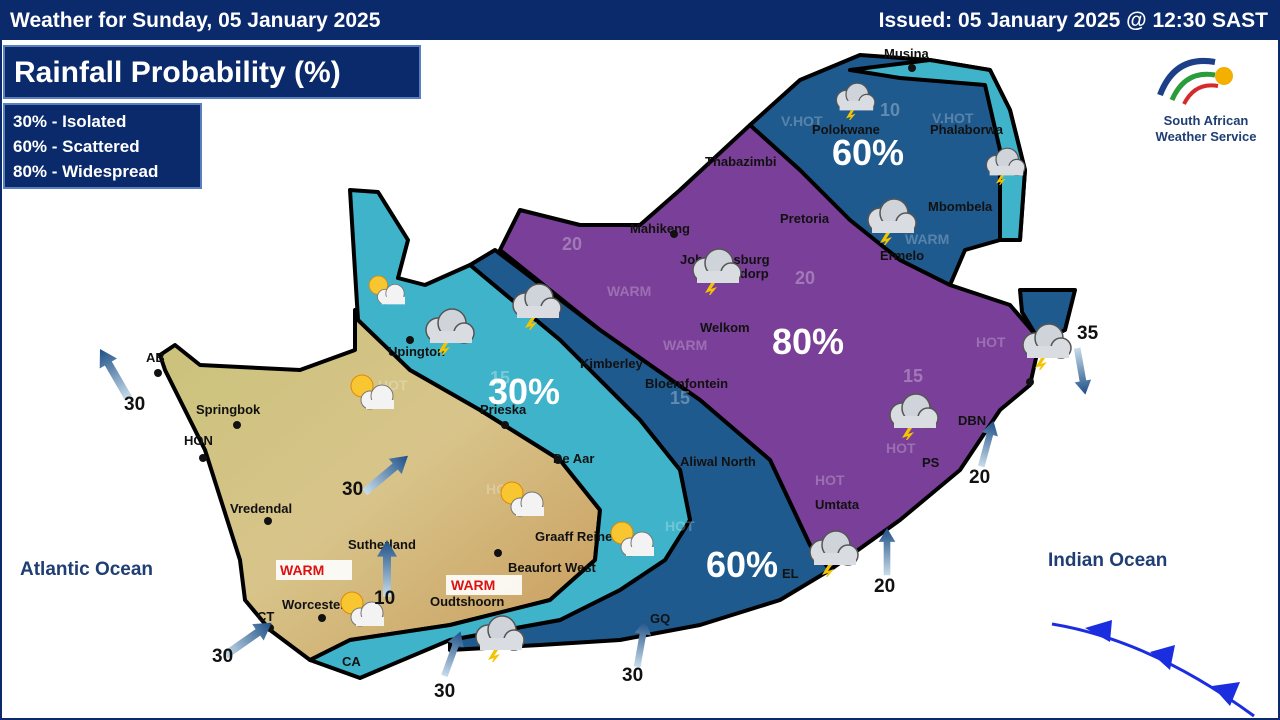 The image size is (1280, 720). I want to click on town: DBN, so click(972, 420).